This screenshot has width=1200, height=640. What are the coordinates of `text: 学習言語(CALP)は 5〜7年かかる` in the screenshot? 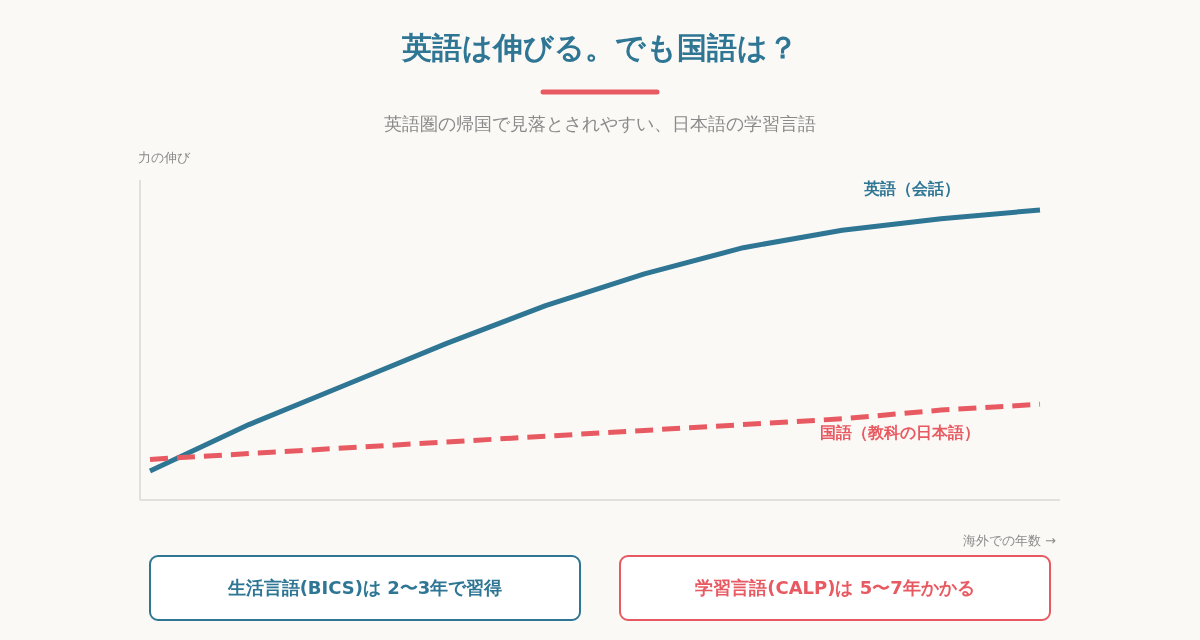 It's located at (835, 587).